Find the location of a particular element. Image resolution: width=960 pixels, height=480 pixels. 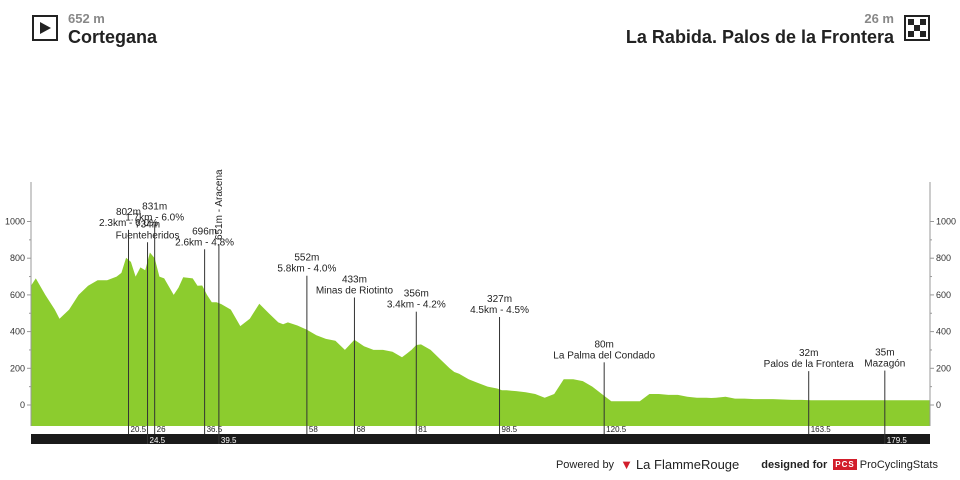

marker-label: 2.6km - 4.8% is located at coordinates (204, 242).